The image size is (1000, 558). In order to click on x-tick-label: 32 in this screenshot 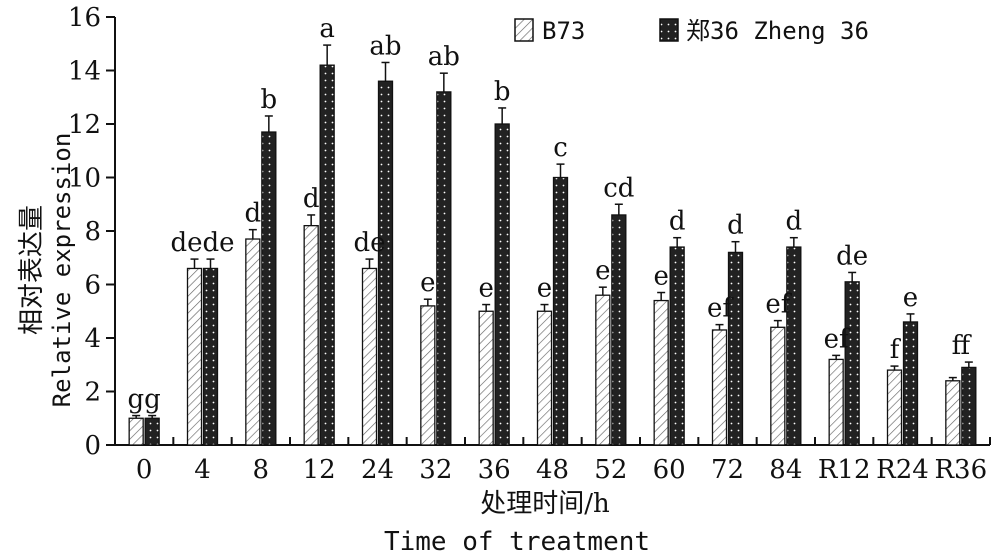, I will do `click(435, 470)`.